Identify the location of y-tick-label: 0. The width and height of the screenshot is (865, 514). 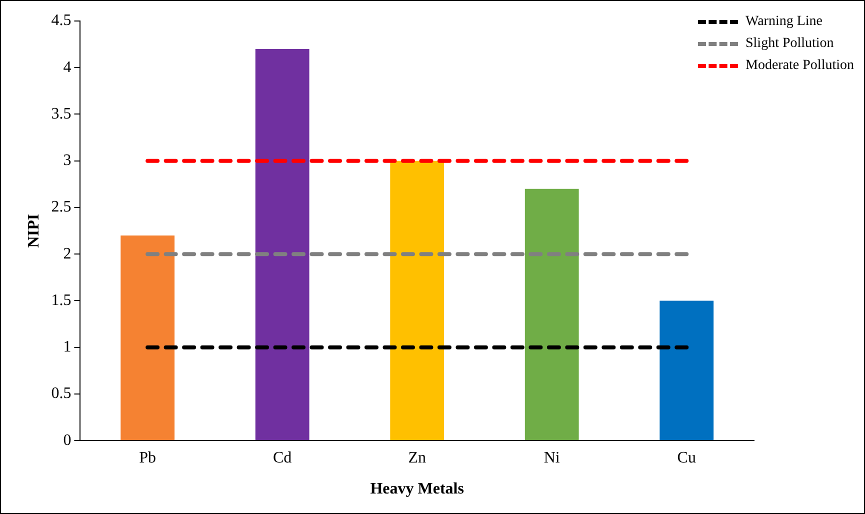
(67, 440).